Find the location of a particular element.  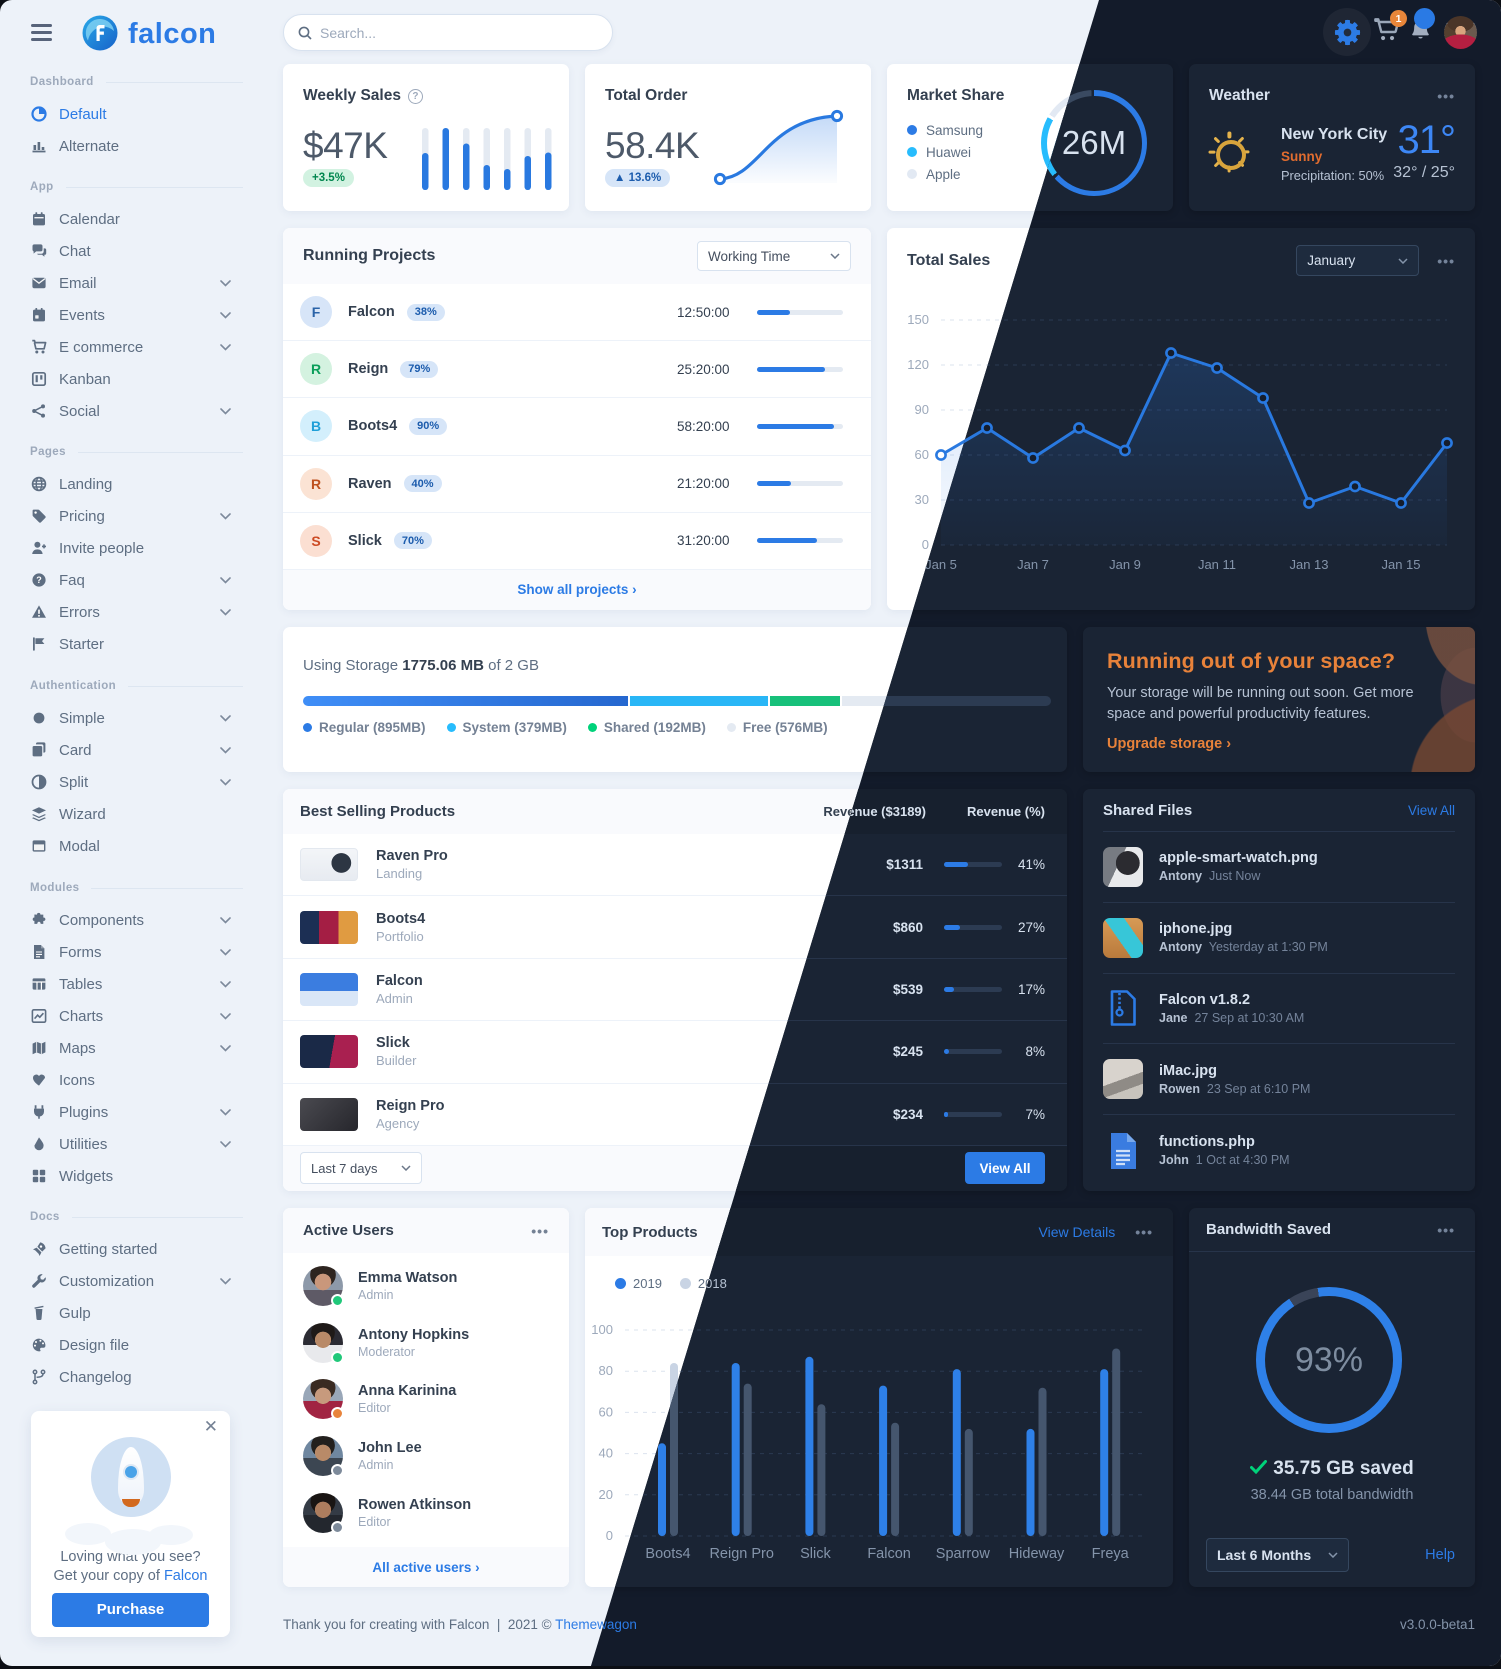

svg-text: Sparrow is located at coordinates (963, 1554).